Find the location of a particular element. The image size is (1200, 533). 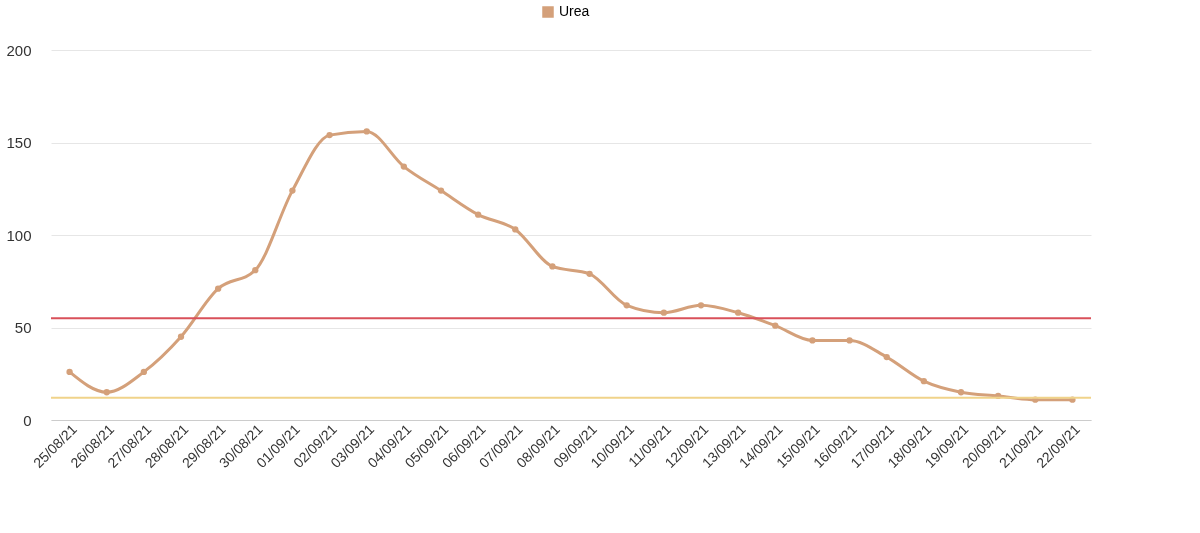

y-tick-label: 0 is located at coordinates (27, 420).